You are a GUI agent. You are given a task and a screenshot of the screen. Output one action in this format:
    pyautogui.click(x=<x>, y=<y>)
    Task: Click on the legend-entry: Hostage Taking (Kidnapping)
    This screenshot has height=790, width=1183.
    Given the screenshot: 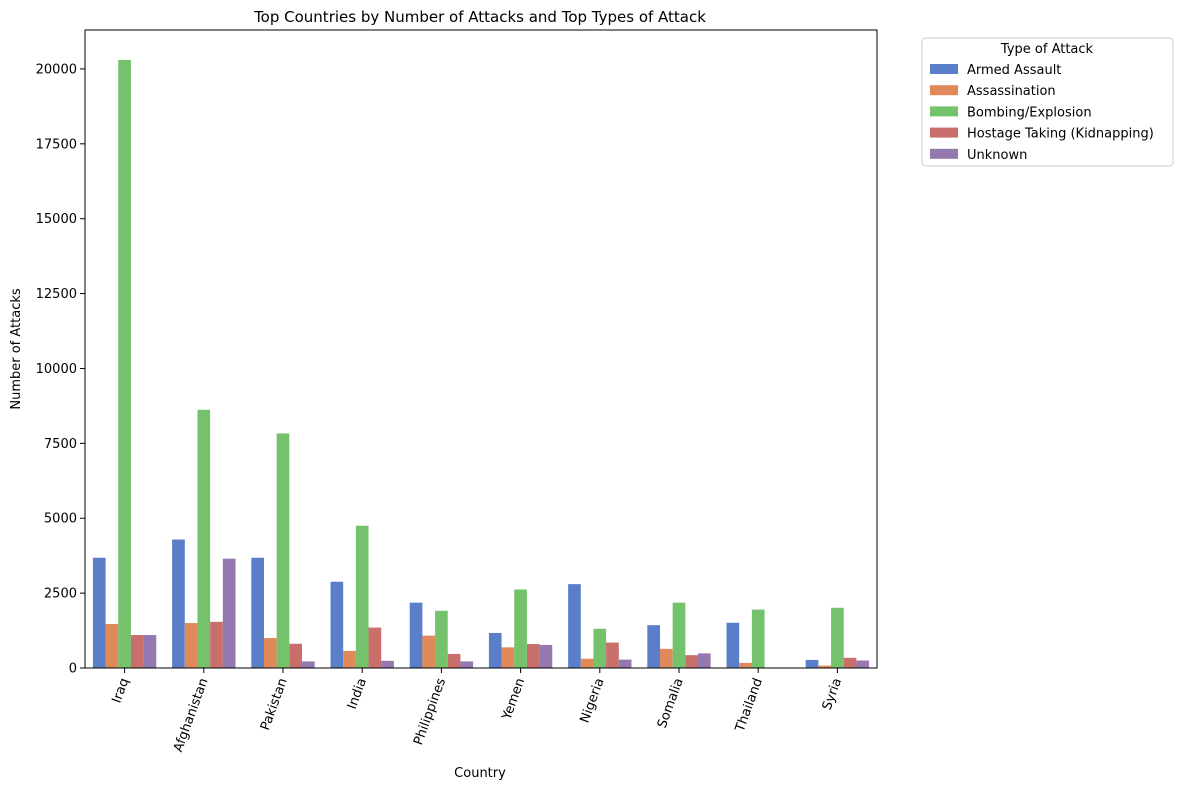 What is the action you would take?
    pyautogui.click(x=1060, y=134)
    